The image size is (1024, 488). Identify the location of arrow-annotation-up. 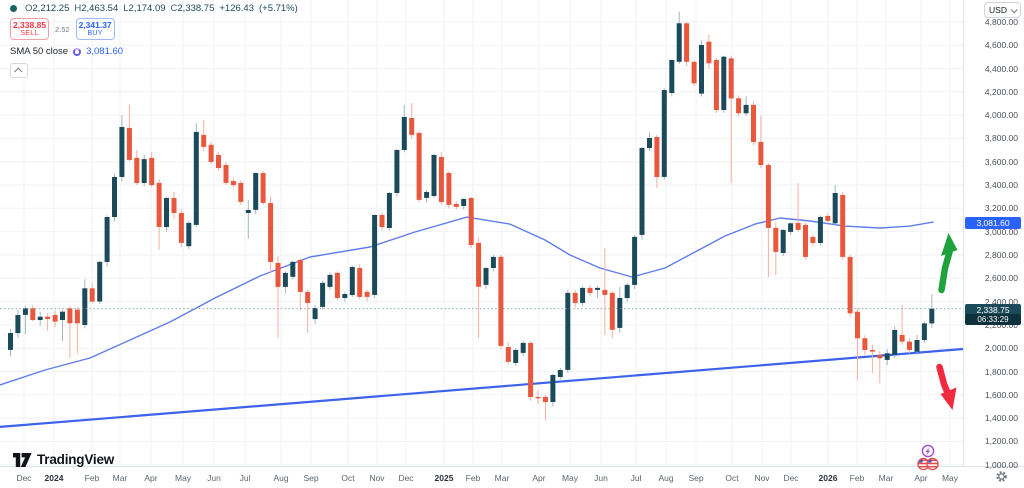
(945, 271).